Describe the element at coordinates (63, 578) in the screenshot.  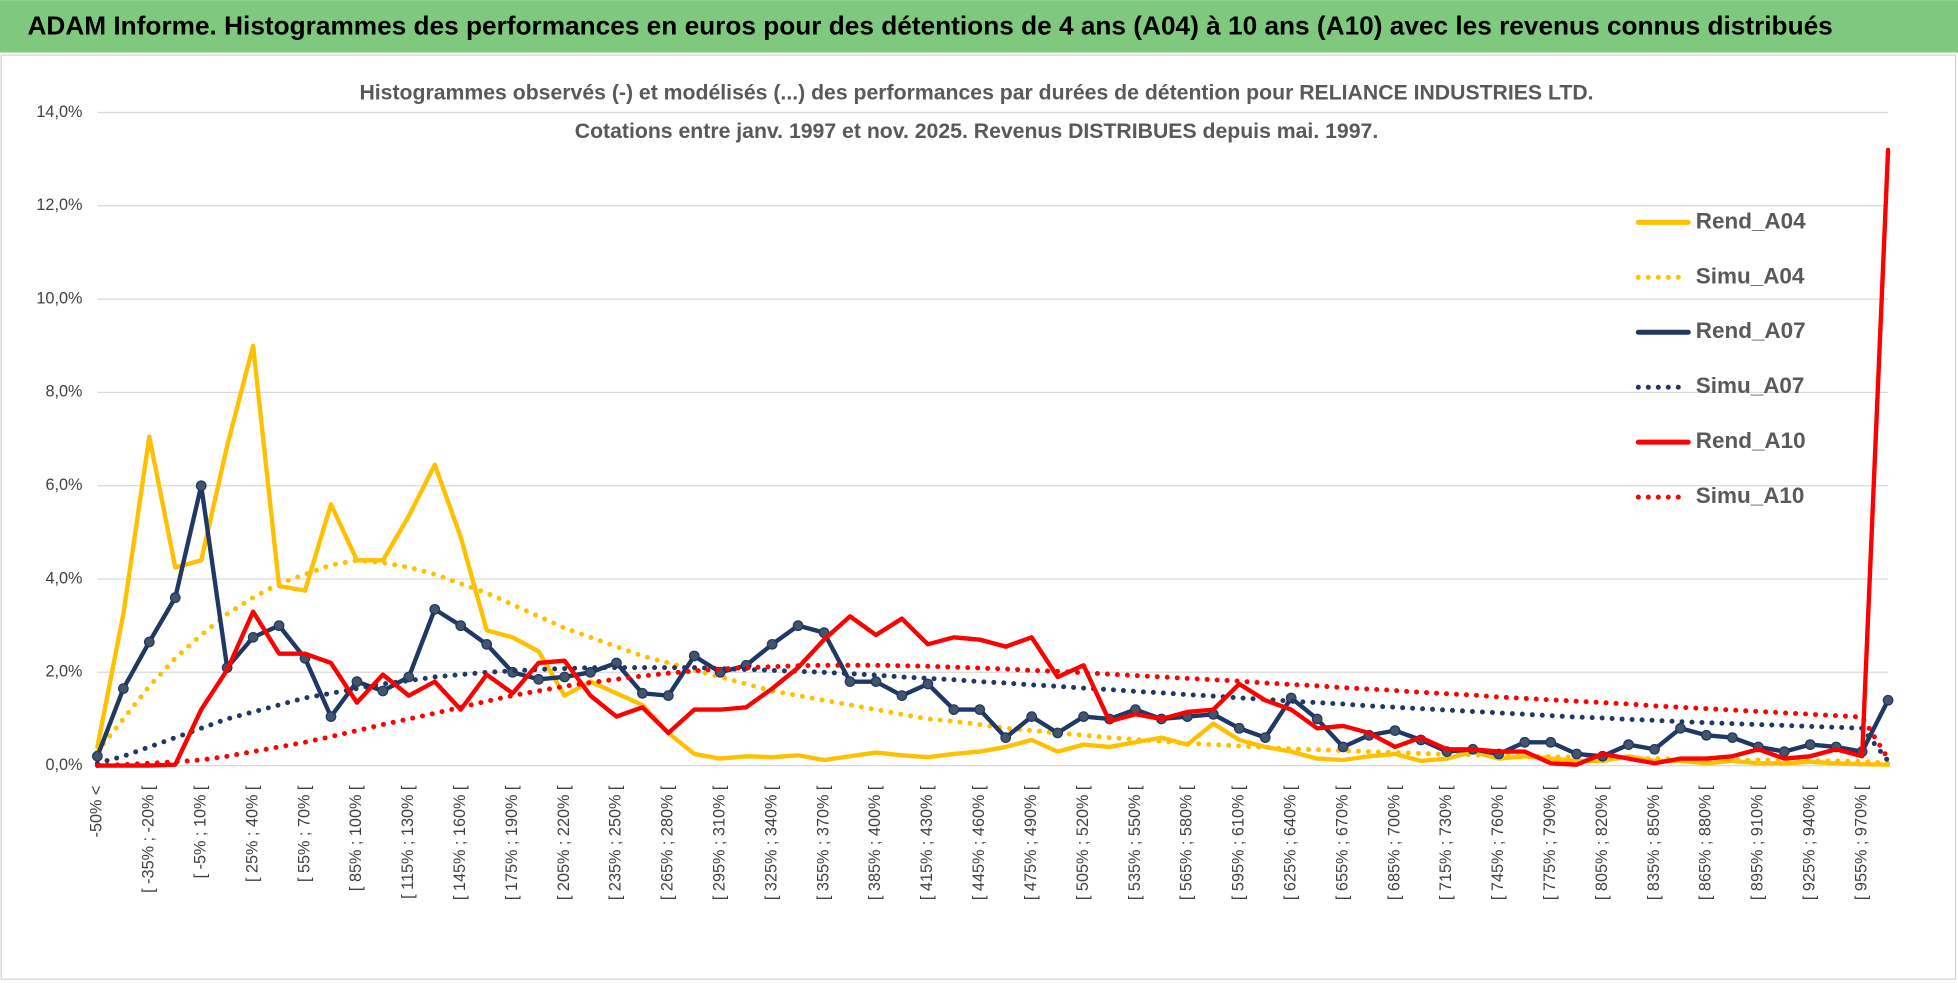
I see `y-tick-label: 4,0%` at that location.